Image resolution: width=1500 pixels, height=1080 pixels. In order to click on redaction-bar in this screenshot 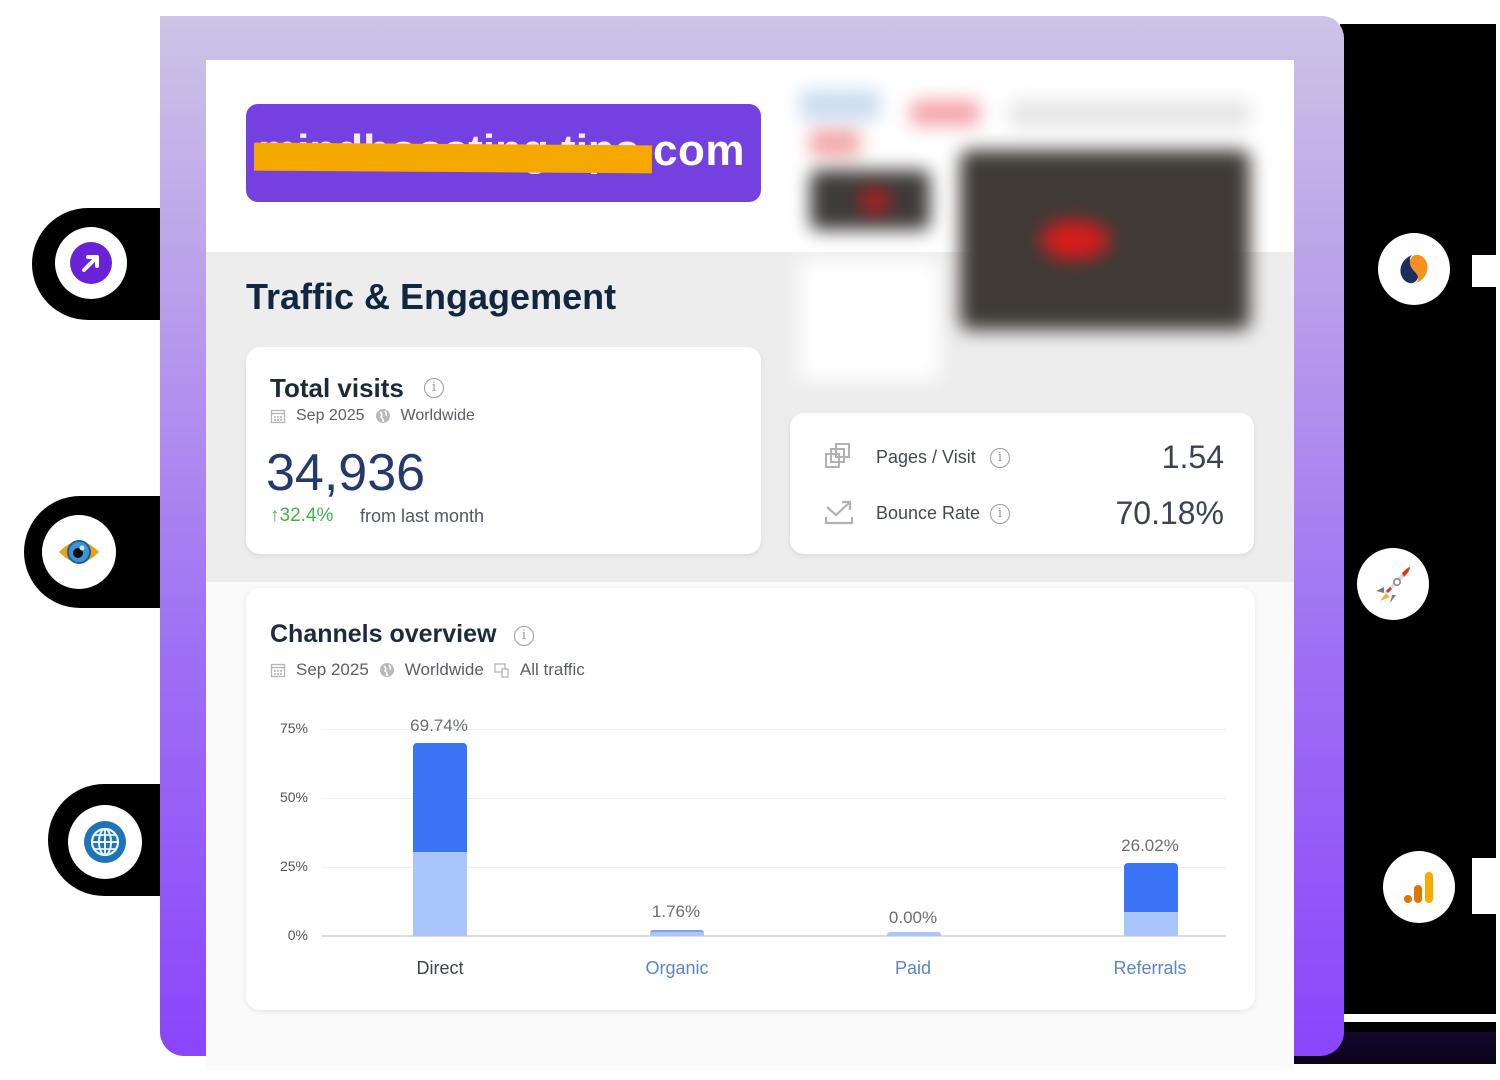, I will do `click(453, 158)`.